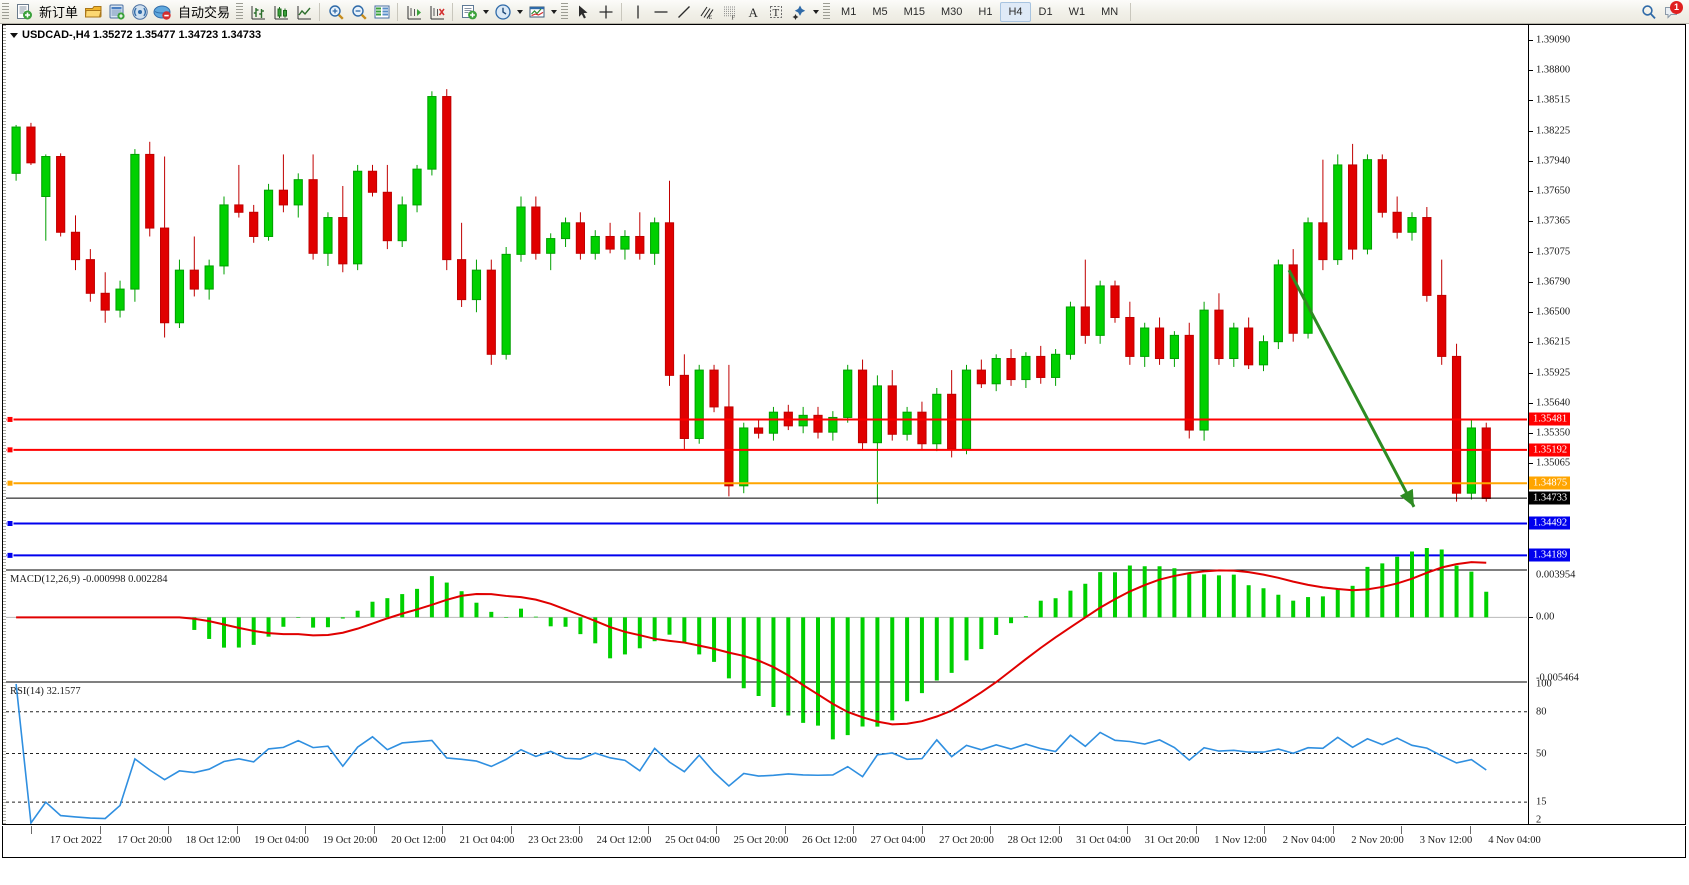 The image size is (1689, 885). Describe the element at coordinates (1309, 840) in the screenshot. I see `time-tick-label: 2 Nov 04:00` at that location.